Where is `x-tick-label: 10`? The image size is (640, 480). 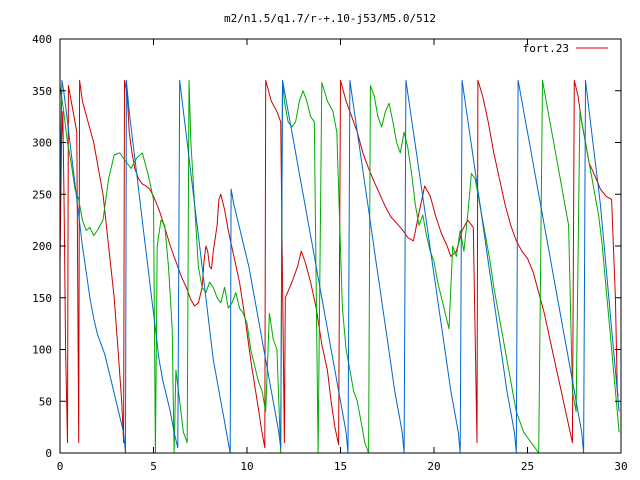 x-tick-label: 10 is located at coordinates (246, 466).